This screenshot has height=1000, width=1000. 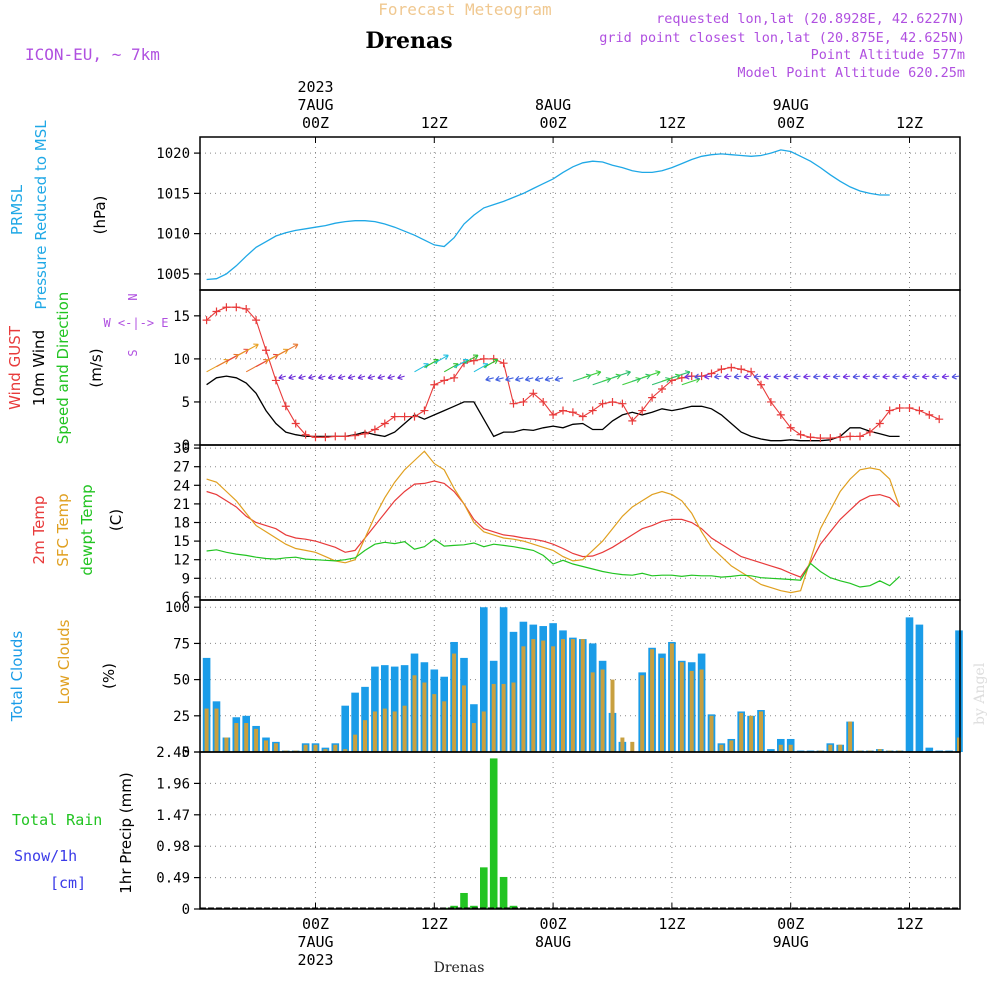 What do you see at coordinates (181, 542) in the screenshot?
I see `y-tick-label: 15` at bounding box center [181, 542].